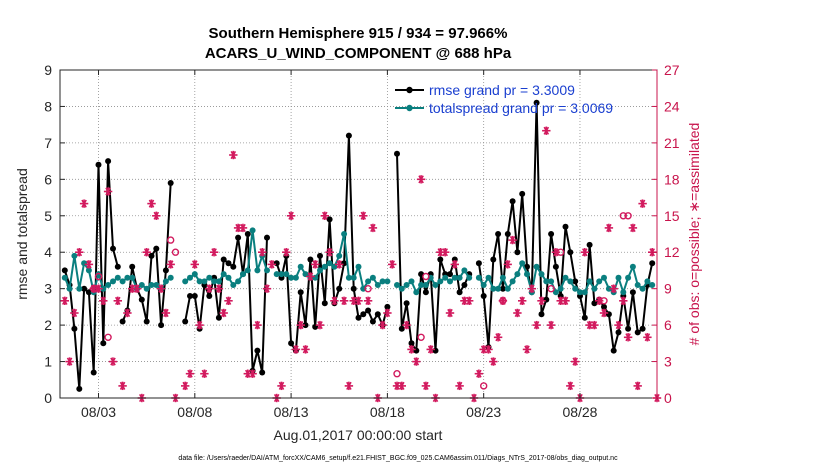 The width and height of the screenshot is (830, 470). What do you see at coordinates (521, 108) in the screenshot?
I see `legend-totalspread-label: totalspread grand pr = 3.0069` at bounding box center [521, 108].